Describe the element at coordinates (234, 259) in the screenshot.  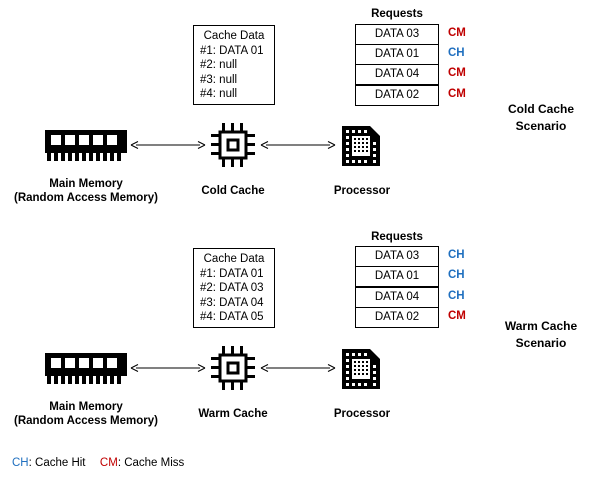
I see `warm-cache-data-title: Cache Data` at that location.